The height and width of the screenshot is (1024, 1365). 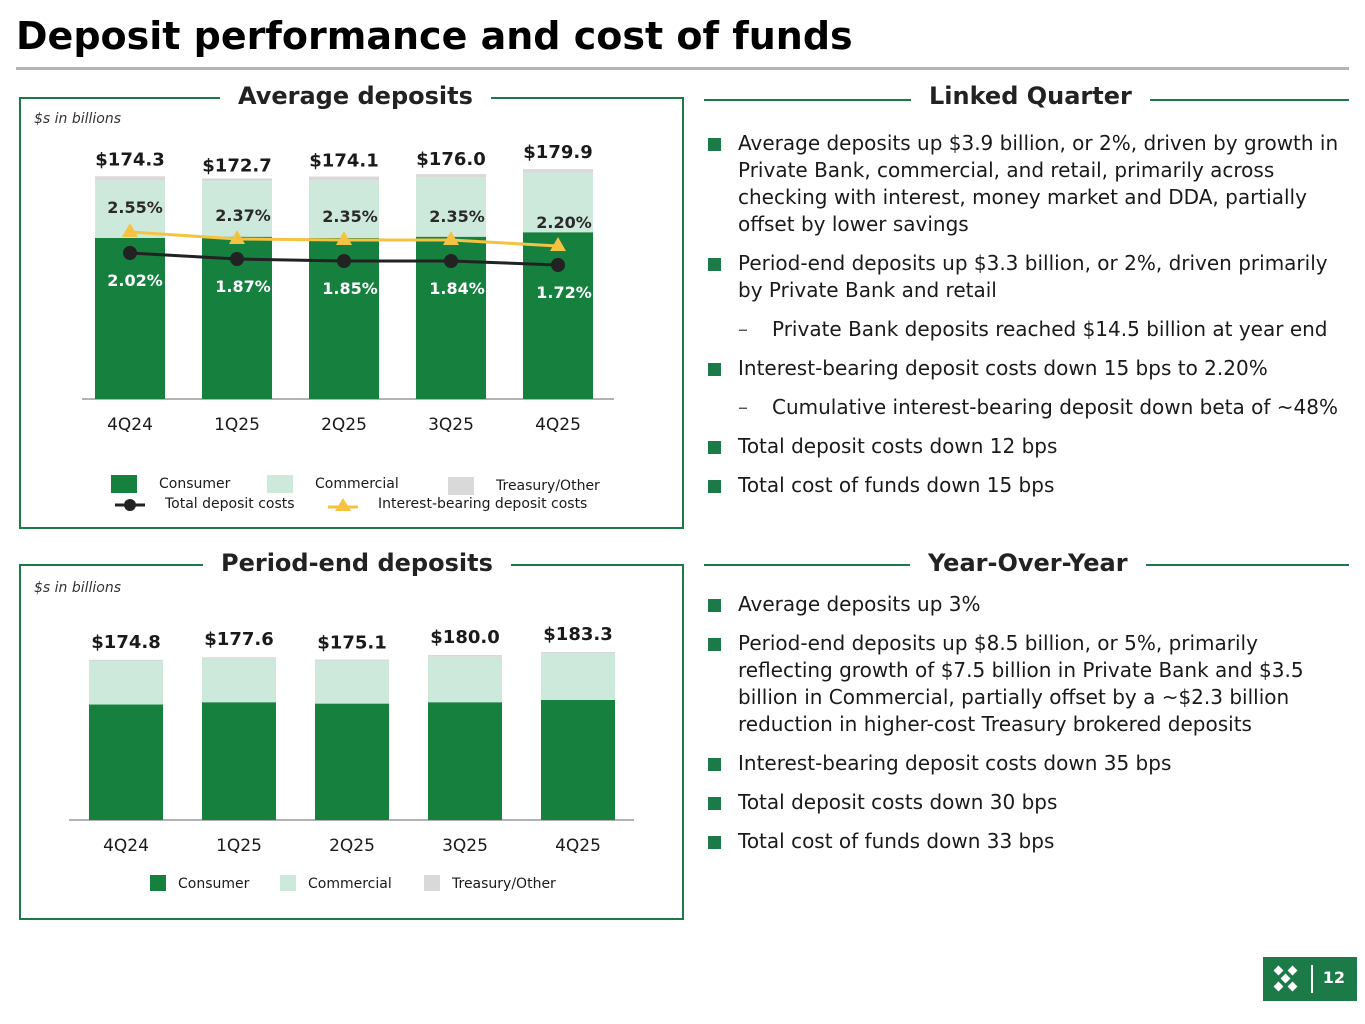 What do you see at coordinates (1310, 979) in the screenshot?
I see `footer-logo: 12` at bounding box center [1310, 979].